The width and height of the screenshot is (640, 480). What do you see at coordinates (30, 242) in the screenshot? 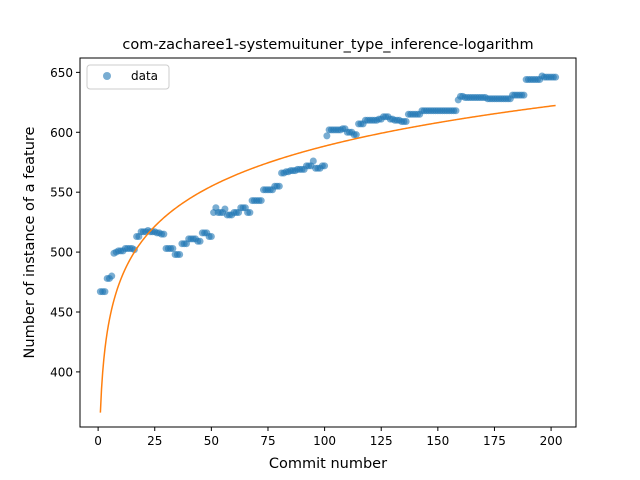
I see `y-axis-label: Number of instance of a feature` at bounding box center [30, 242].